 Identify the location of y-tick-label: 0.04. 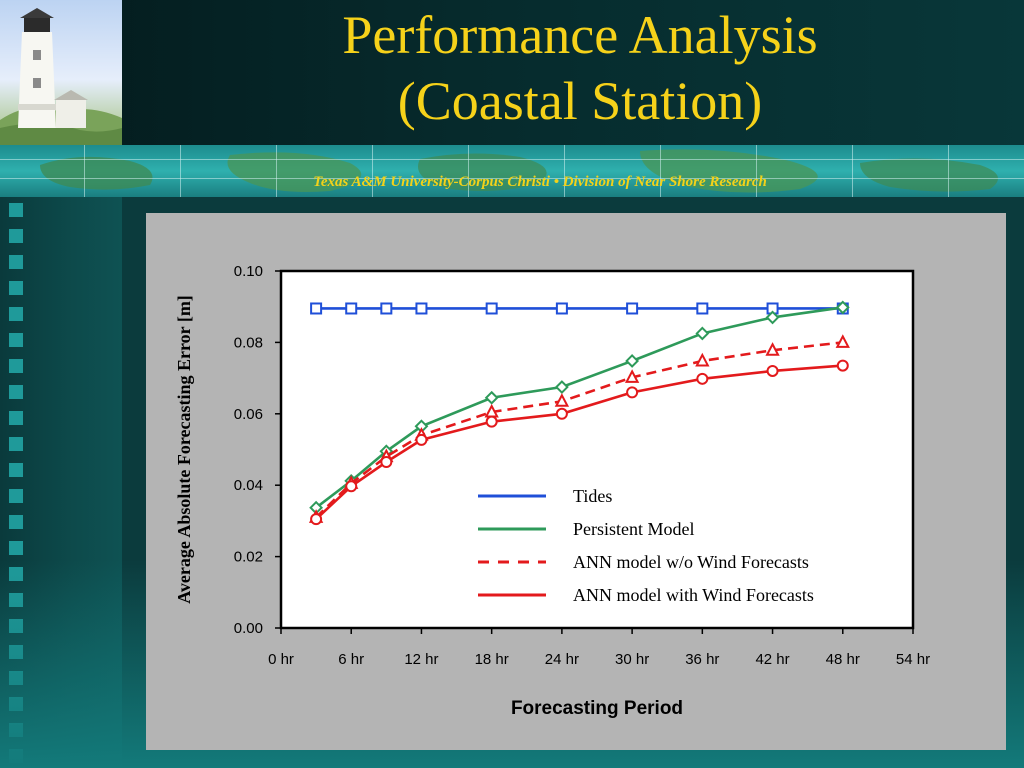
(248, 485).